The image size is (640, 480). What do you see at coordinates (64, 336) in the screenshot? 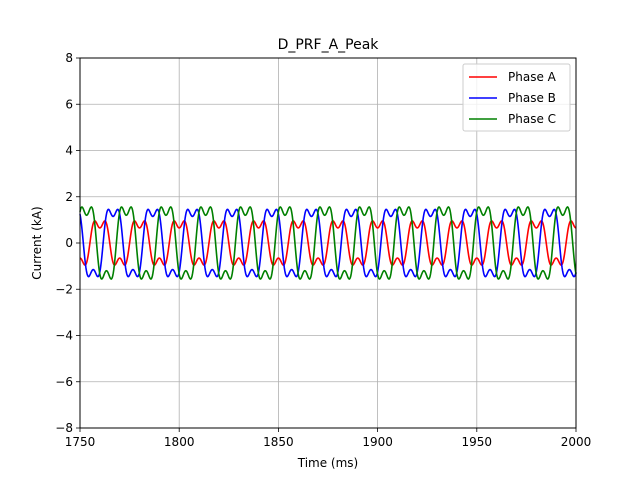
I see `y-tick-label: −4` at bounding box center [64, 336].